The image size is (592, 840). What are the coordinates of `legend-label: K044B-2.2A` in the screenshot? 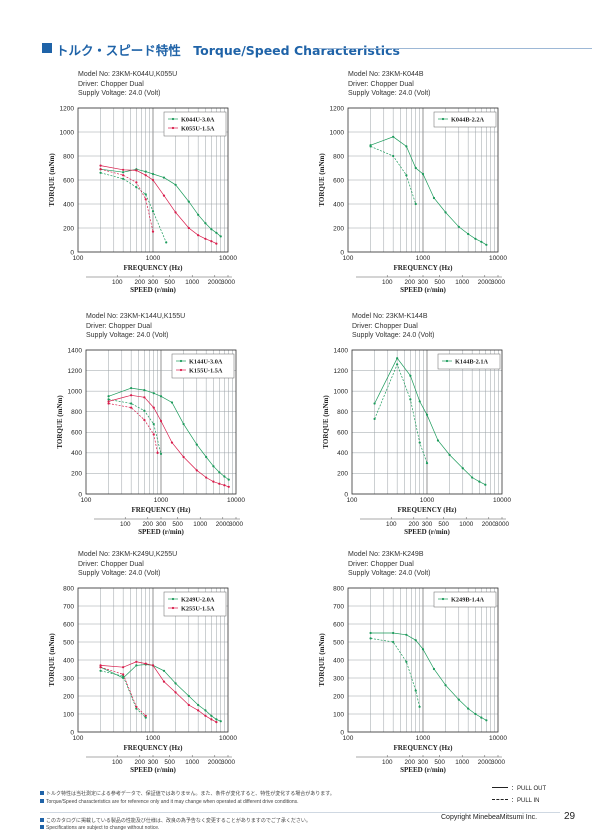 It's located at (468, 119).